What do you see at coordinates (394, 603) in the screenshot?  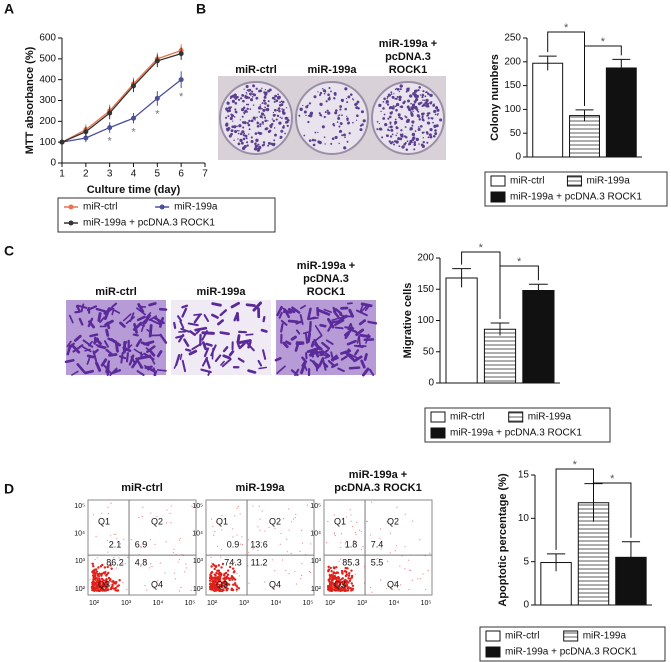 I see `flow-x-tick: 10⁴` at bounding box center [394, 603].